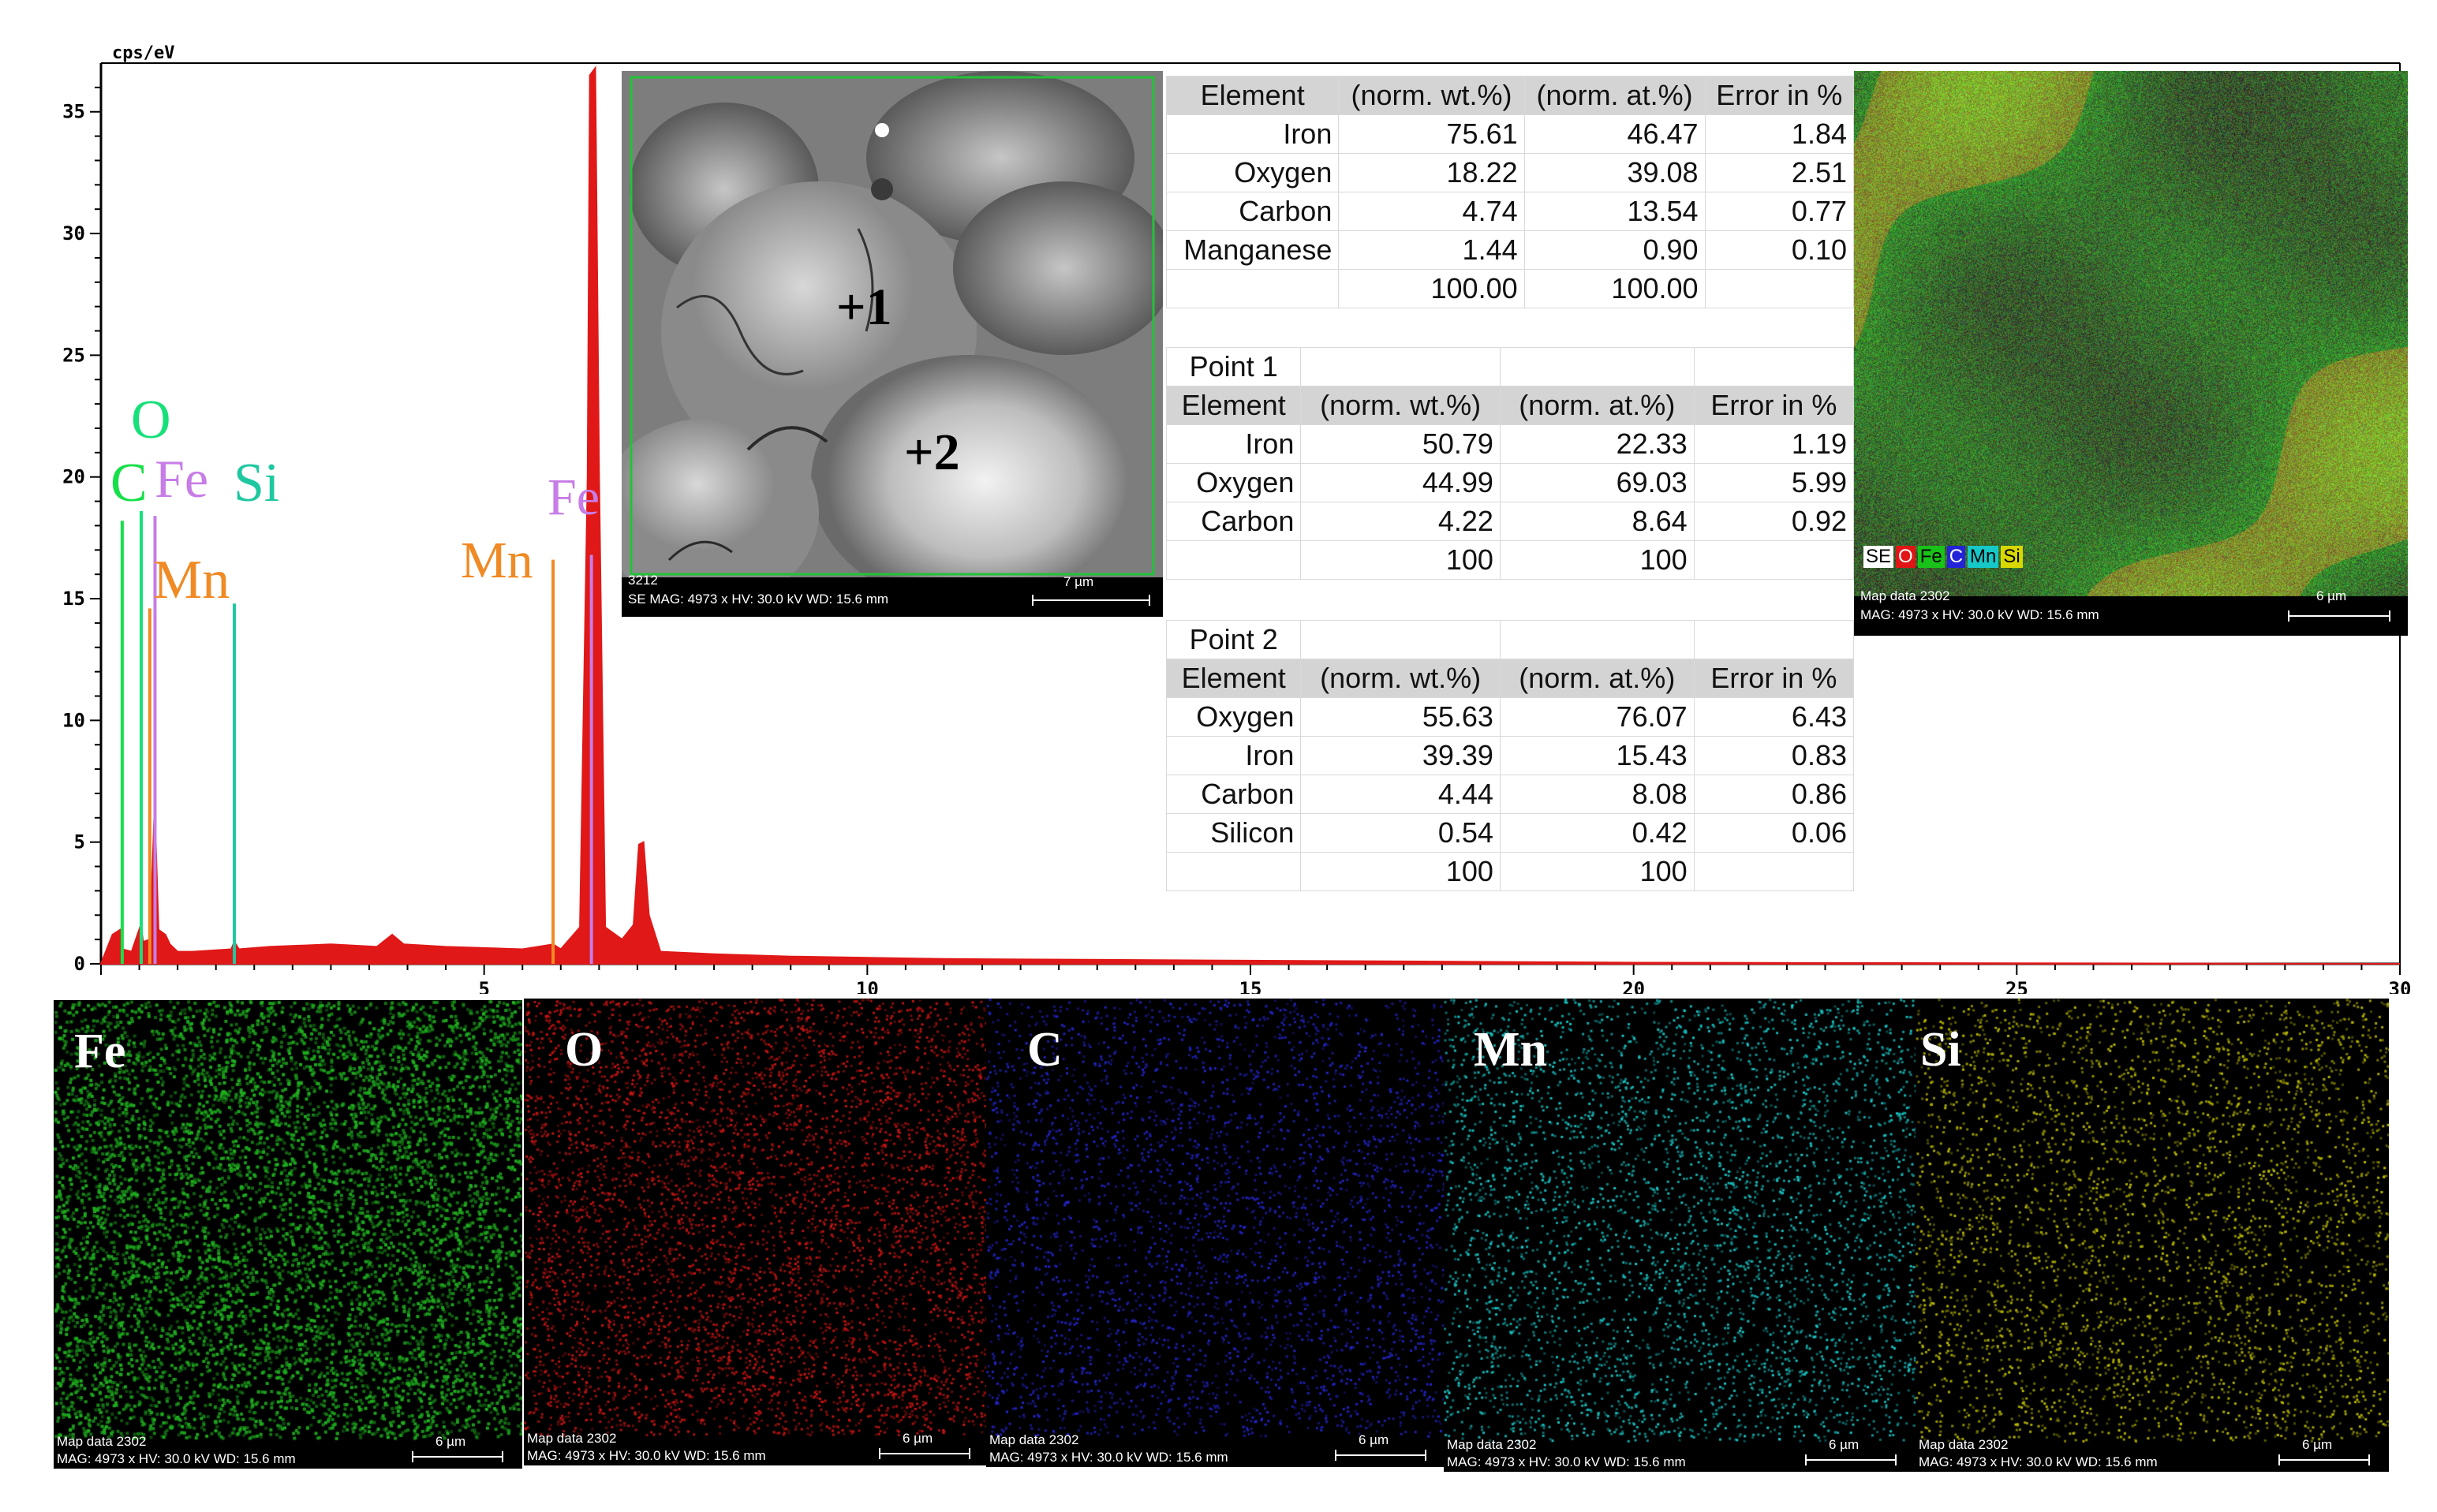 The height and width of the screenshot is (1512, 2437). What do you see at coordinates (1251, 986) in the screenshot?
I see `x-tick-label: 15` at bounding box center [1251, 986].